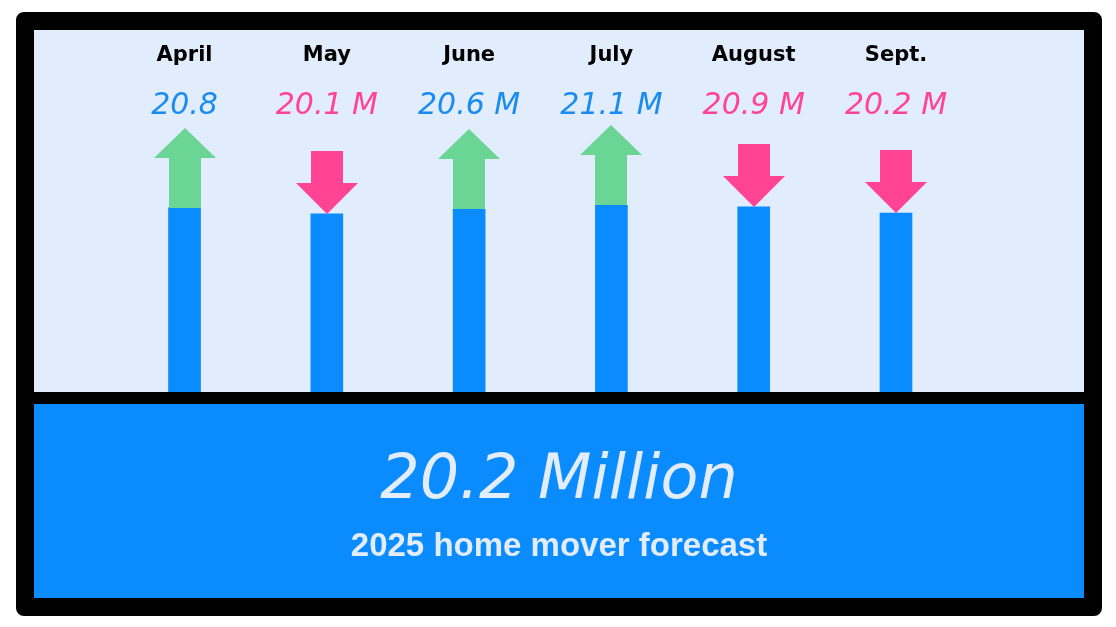 The height and width of the screenshot is (627, 1116). I want to click on text: 20.2 Million, so click(559, 477).